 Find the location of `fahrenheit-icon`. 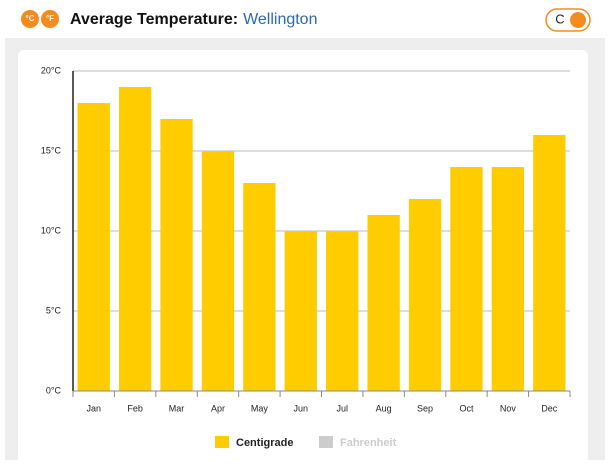

fahrenheit-icon is located at coordinates (50, 19).